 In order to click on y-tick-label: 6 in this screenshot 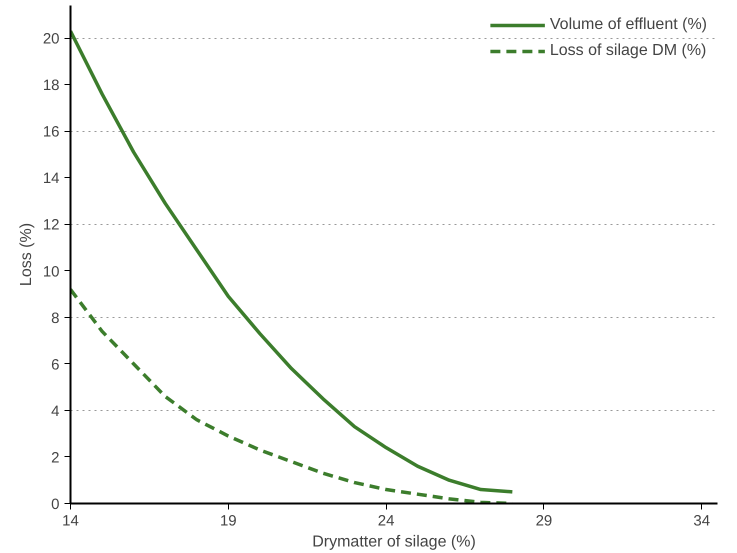, I will do `click(55, 365)`.